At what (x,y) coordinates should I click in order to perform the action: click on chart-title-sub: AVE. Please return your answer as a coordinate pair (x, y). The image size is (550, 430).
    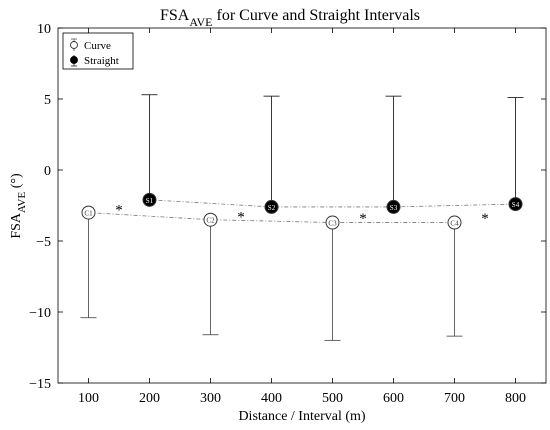
    Looking at the image, I should click on (200, 22).